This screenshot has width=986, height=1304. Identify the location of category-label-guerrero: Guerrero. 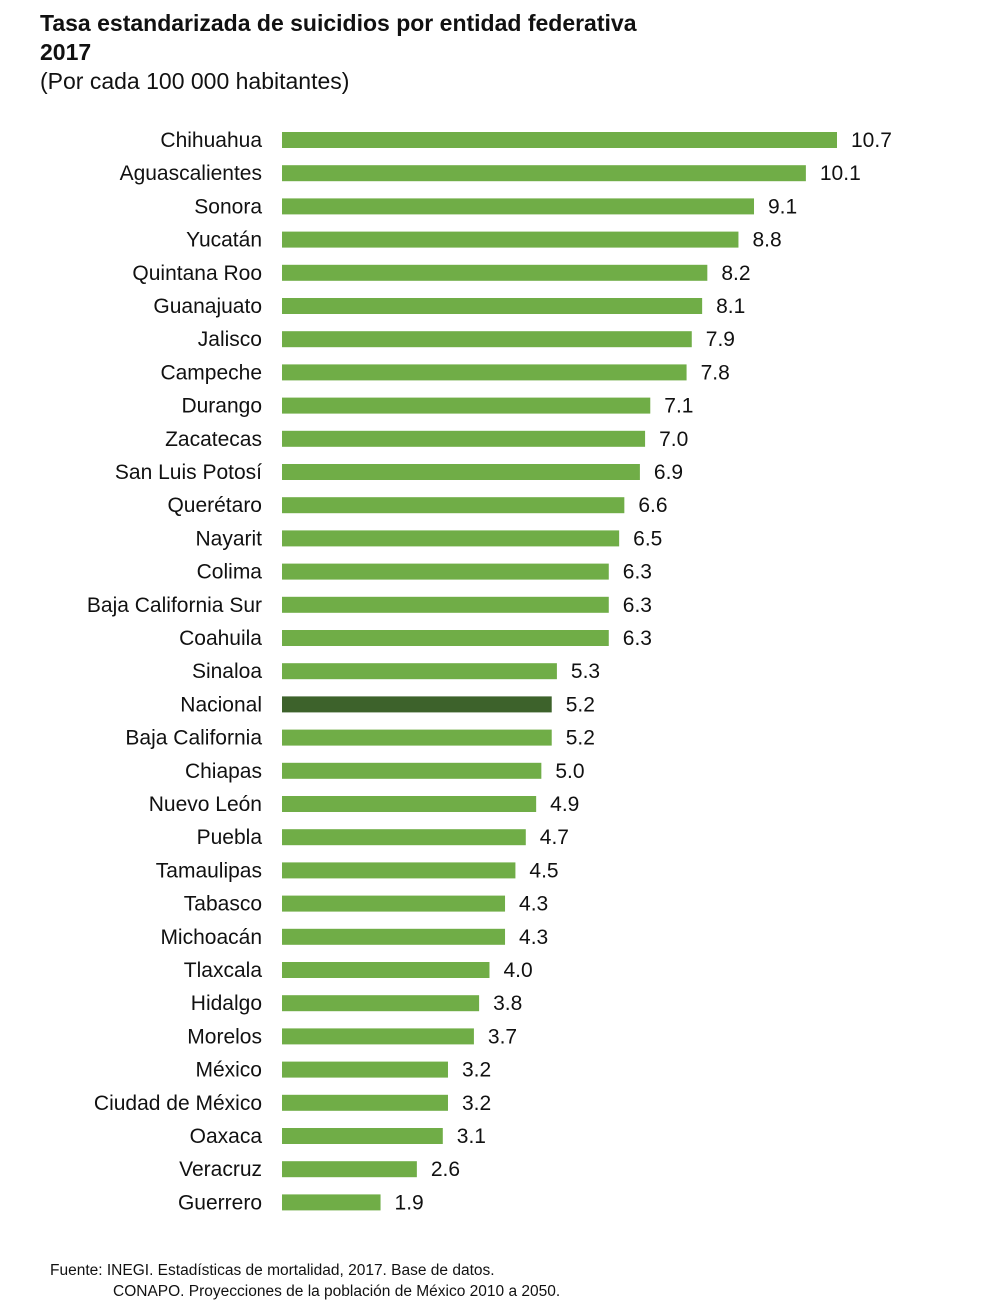
(220, 1202).